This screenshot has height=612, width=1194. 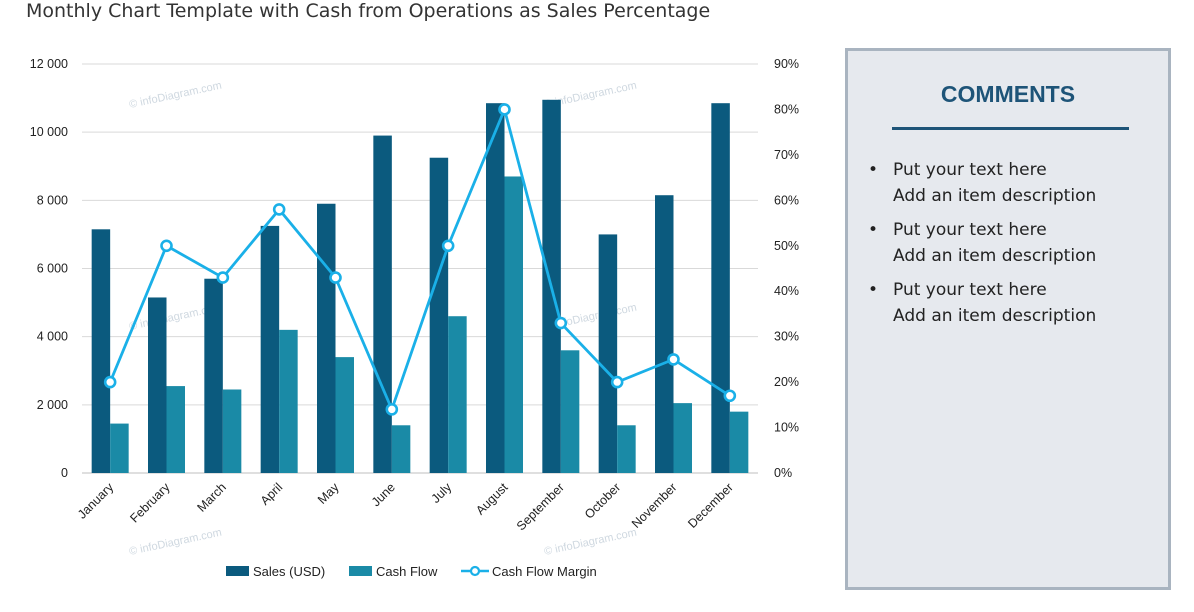 I want to click on y-right-tick-label: 30%, so click(x=786, y=337).